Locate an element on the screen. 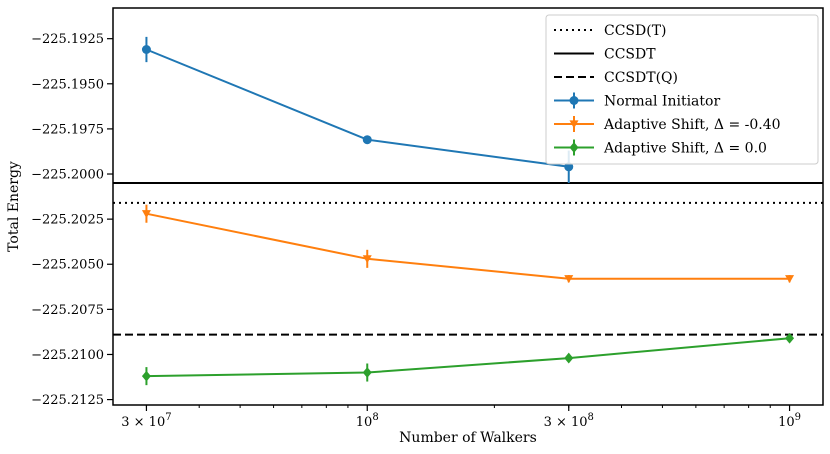 The width and height of the screenshot is (830, 454). x-tick-label: 10⁹ is located at coordinates (789, 421).